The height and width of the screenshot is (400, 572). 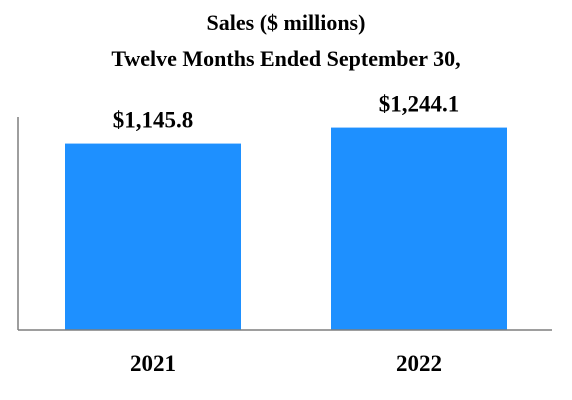 I want to click on x-tick-label-2022: 2022, so click(x=419, y=363).